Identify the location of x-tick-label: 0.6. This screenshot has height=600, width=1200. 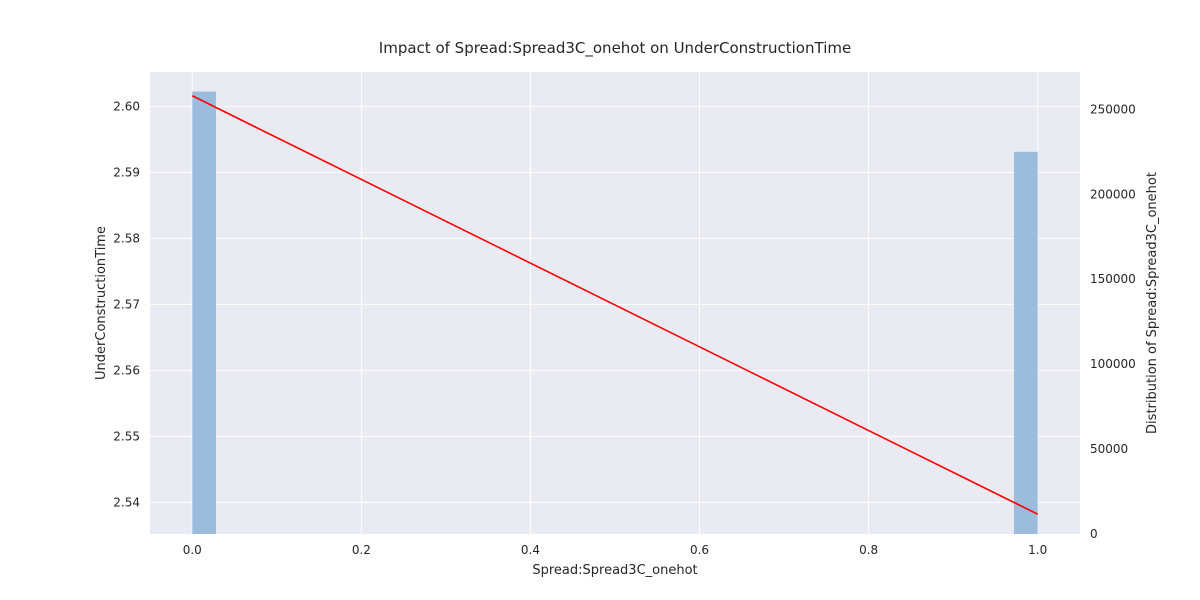
(699, 550).